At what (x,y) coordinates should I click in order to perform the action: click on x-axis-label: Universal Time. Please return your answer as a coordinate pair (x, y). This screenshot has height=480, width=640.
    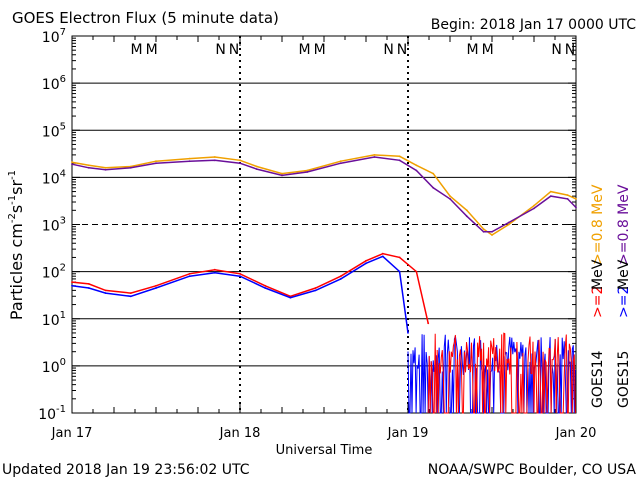
    Looking at the image, I should click on (324, 450).